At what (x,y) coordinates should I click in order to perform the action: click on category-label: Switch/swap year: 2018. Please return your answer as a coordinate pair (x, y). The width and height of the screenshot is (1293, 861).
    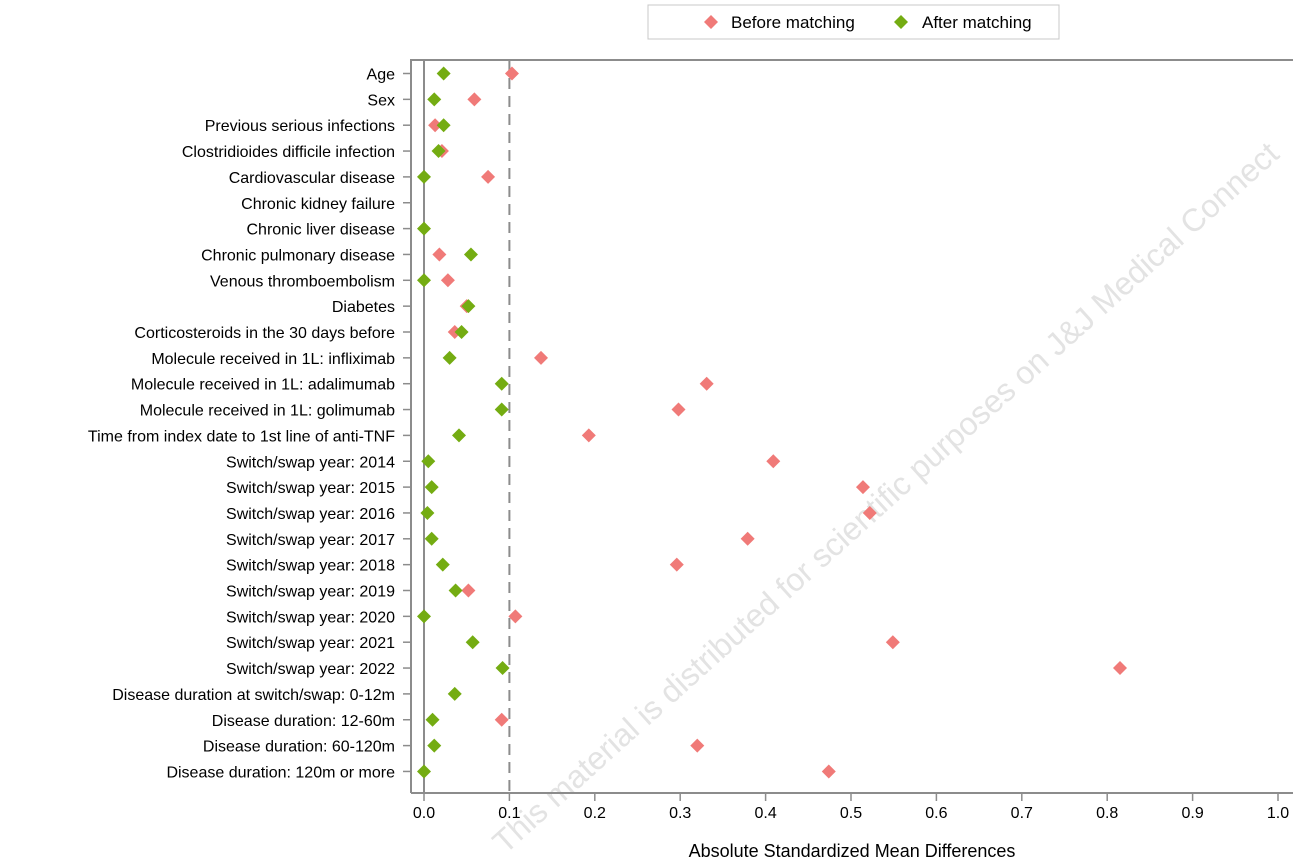
    Looking at the image, I should click on (310, 566).